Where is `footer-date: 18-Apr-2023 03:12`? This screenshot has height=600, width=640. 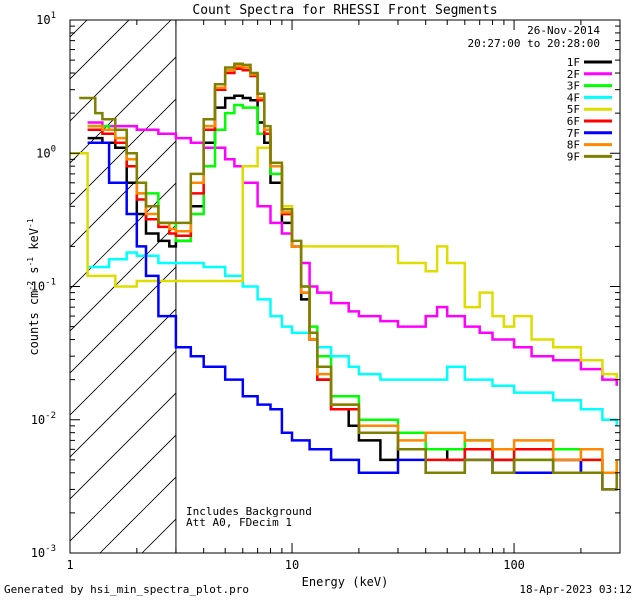
footer-date: 18-Apr-2023 03:12 is located at coordinates (575, 589).